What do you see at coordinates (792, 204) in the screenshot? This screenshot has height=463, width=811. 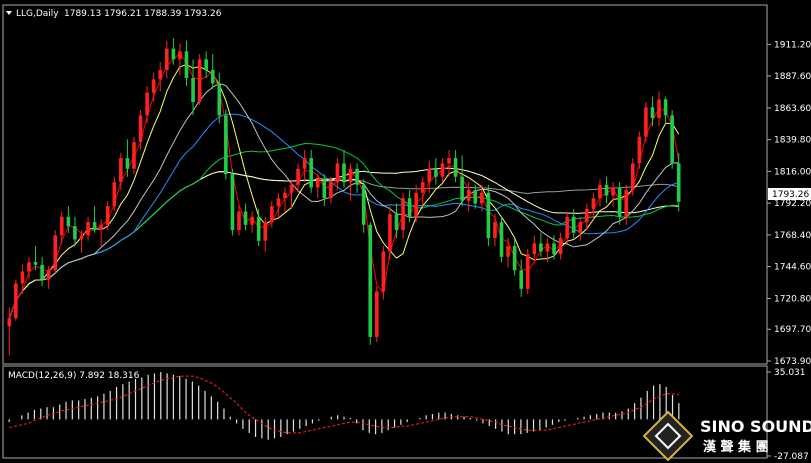 I see `price-tick-label: 1792.20` at bounding box center [792, 204].